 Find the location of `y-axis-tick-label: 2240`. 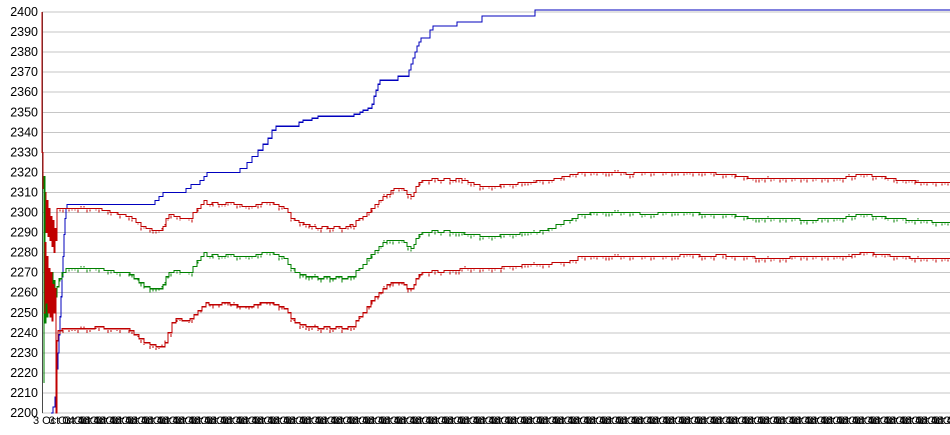

y-axis-tick-label: 2240 is located at coordinates (24, 333).